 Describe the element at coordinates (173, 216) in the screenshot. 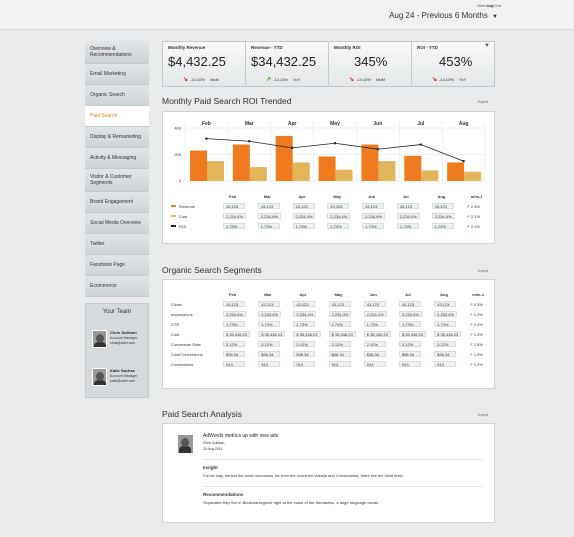

I see `legend-swatch` at that location.